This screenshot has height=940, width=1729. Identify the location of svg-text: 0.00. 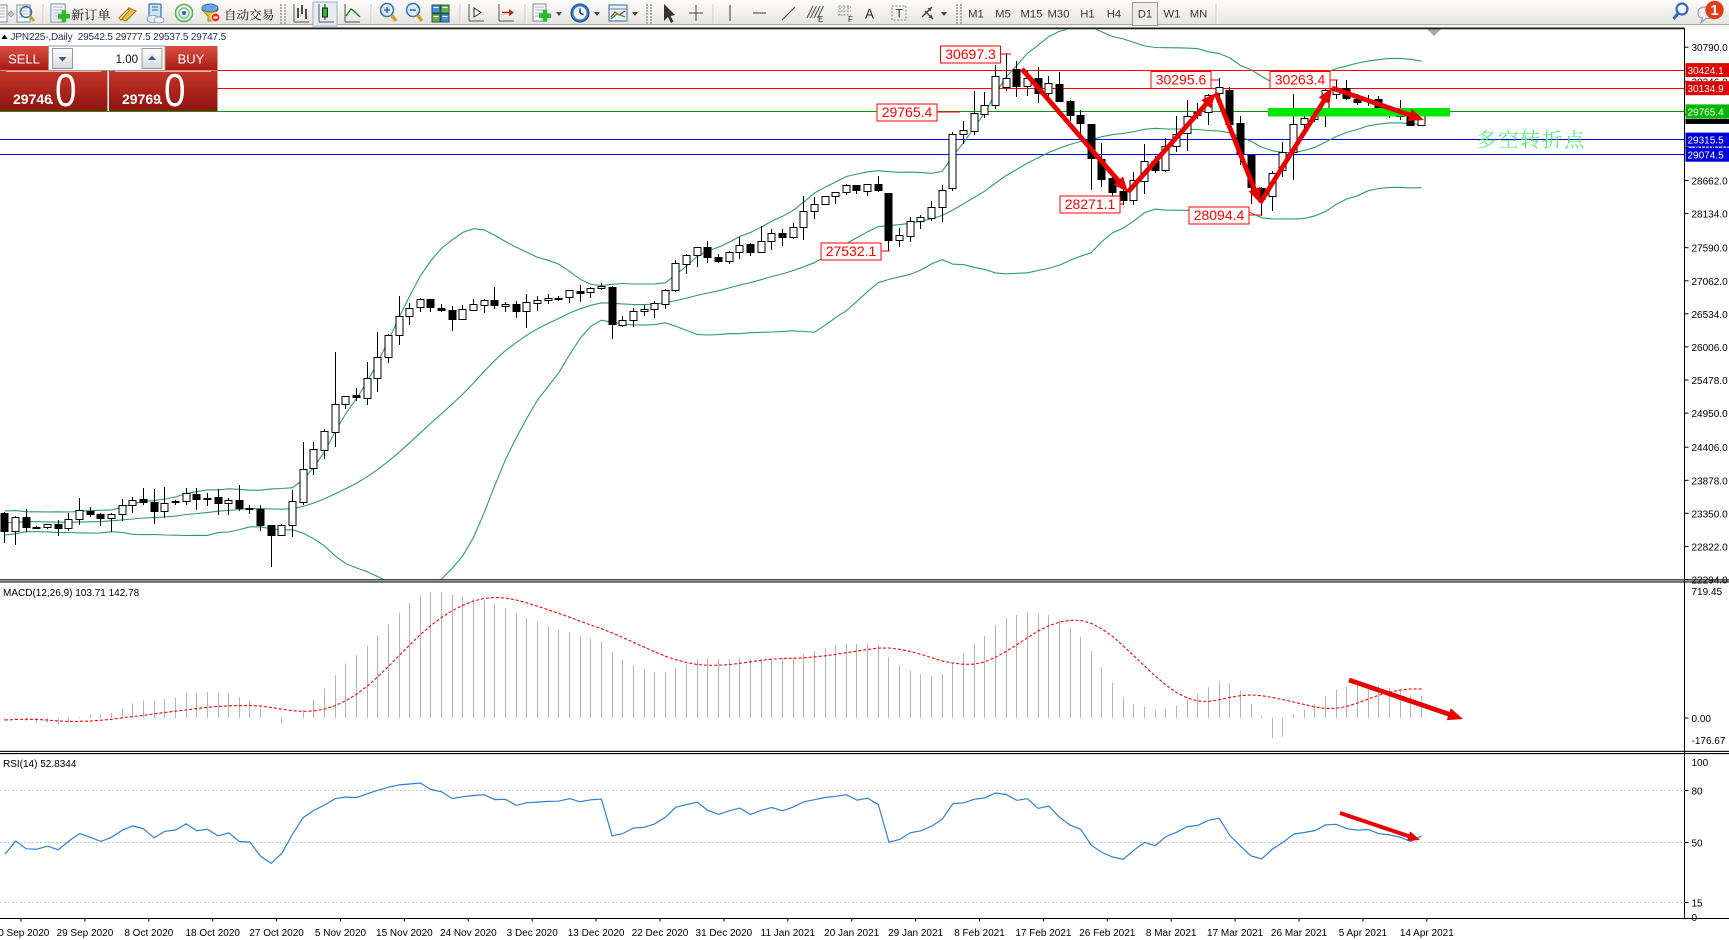
(1702, 719).